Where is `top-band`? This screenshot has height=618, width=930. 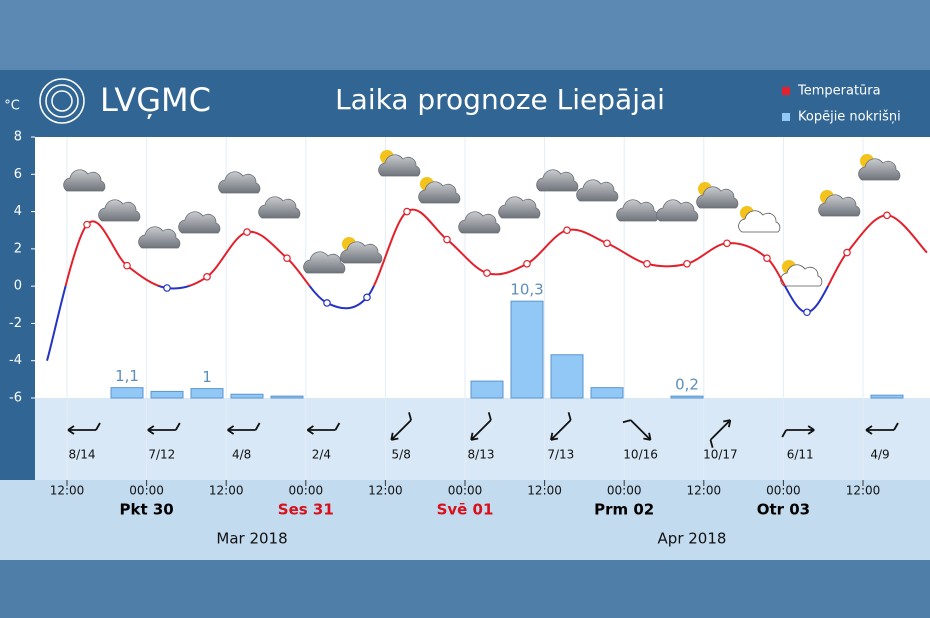 top-band is located at coordinates (465, 35).